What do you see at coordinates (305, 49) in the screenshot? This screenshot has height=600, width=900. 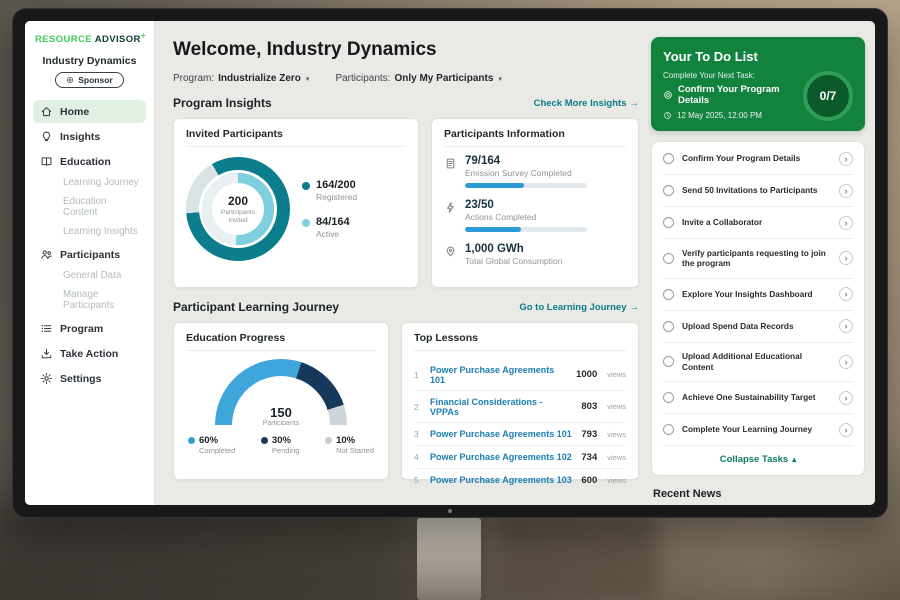 I see `page-title: Welcome, Industry Dynamics` at bounding box center [305, 49].